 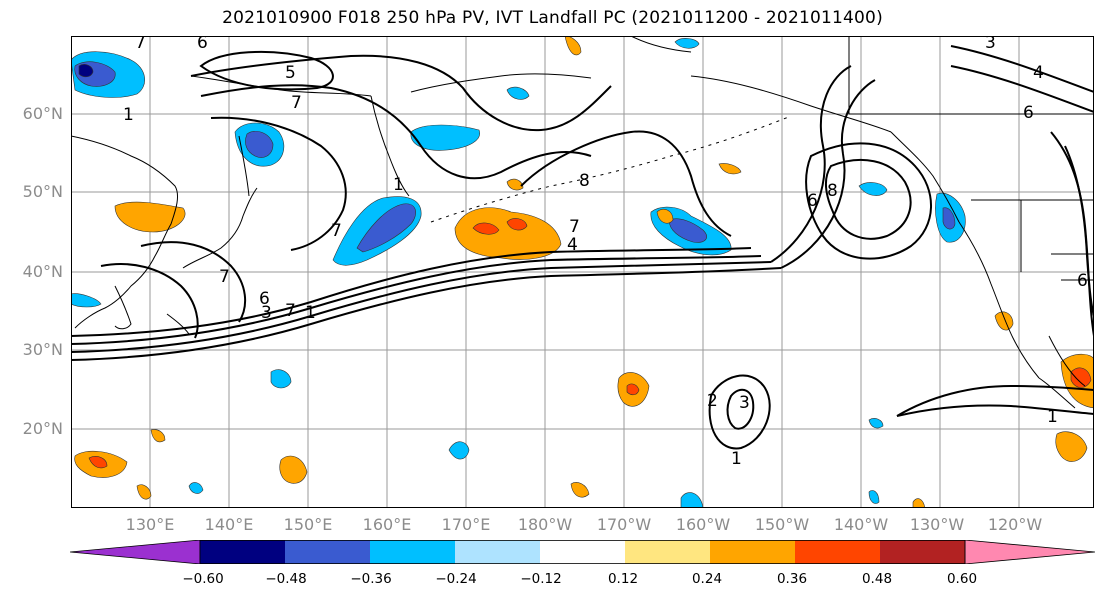 What do you see at coordinates (456, 579) in the screenshot?
I see `colorbar-tick-label: −0.24` at bounding box center [456, 579].